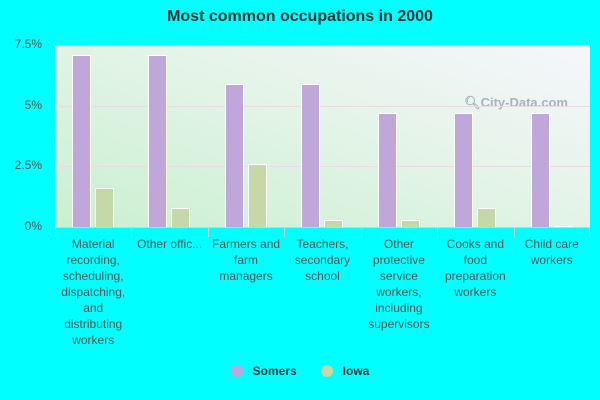  I want to click on legend-item-somers: Somers, so click(263, 371).